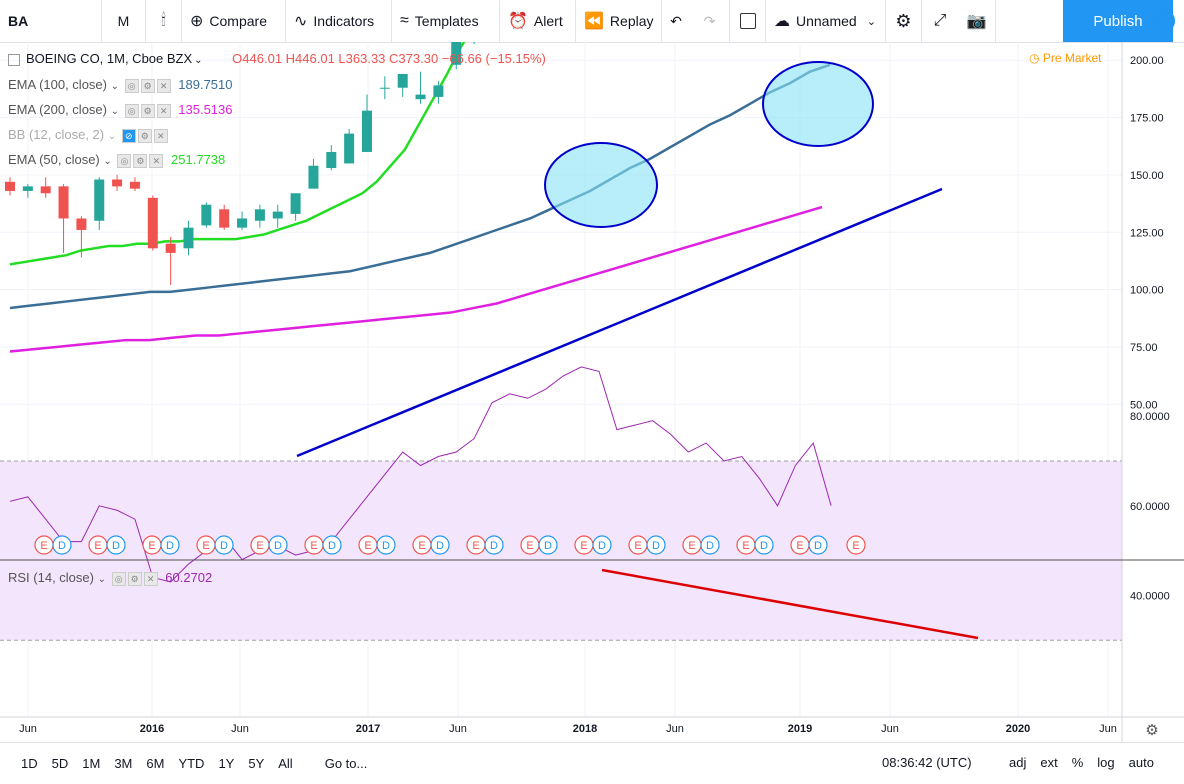  Describe the element at coordinates (116, 160) in the screenshot. I see `ema50-legend: EMA (50, close) ⌄ ◎ ⚙ ✕ 251.7738` at that location.